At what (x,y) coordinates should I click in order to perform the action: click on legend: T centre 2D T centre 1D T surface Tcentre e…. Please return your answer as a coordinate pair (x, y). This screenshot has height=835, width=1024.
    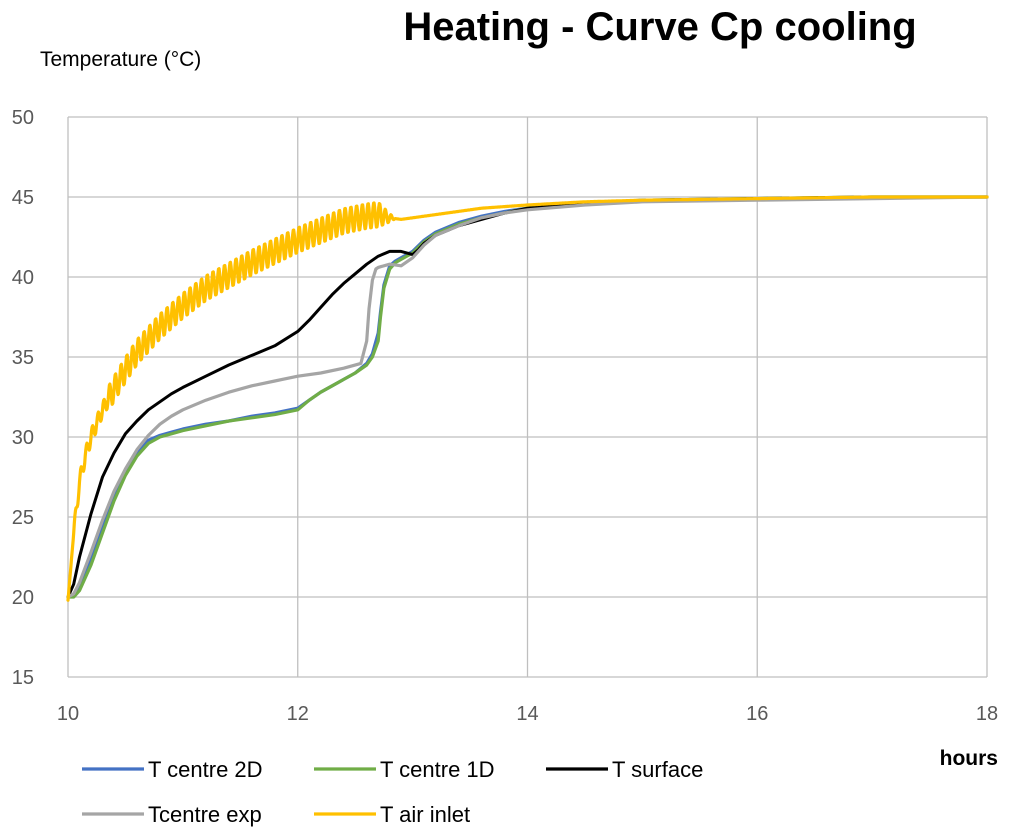
    Looking at the image, I should click on (392, 792).